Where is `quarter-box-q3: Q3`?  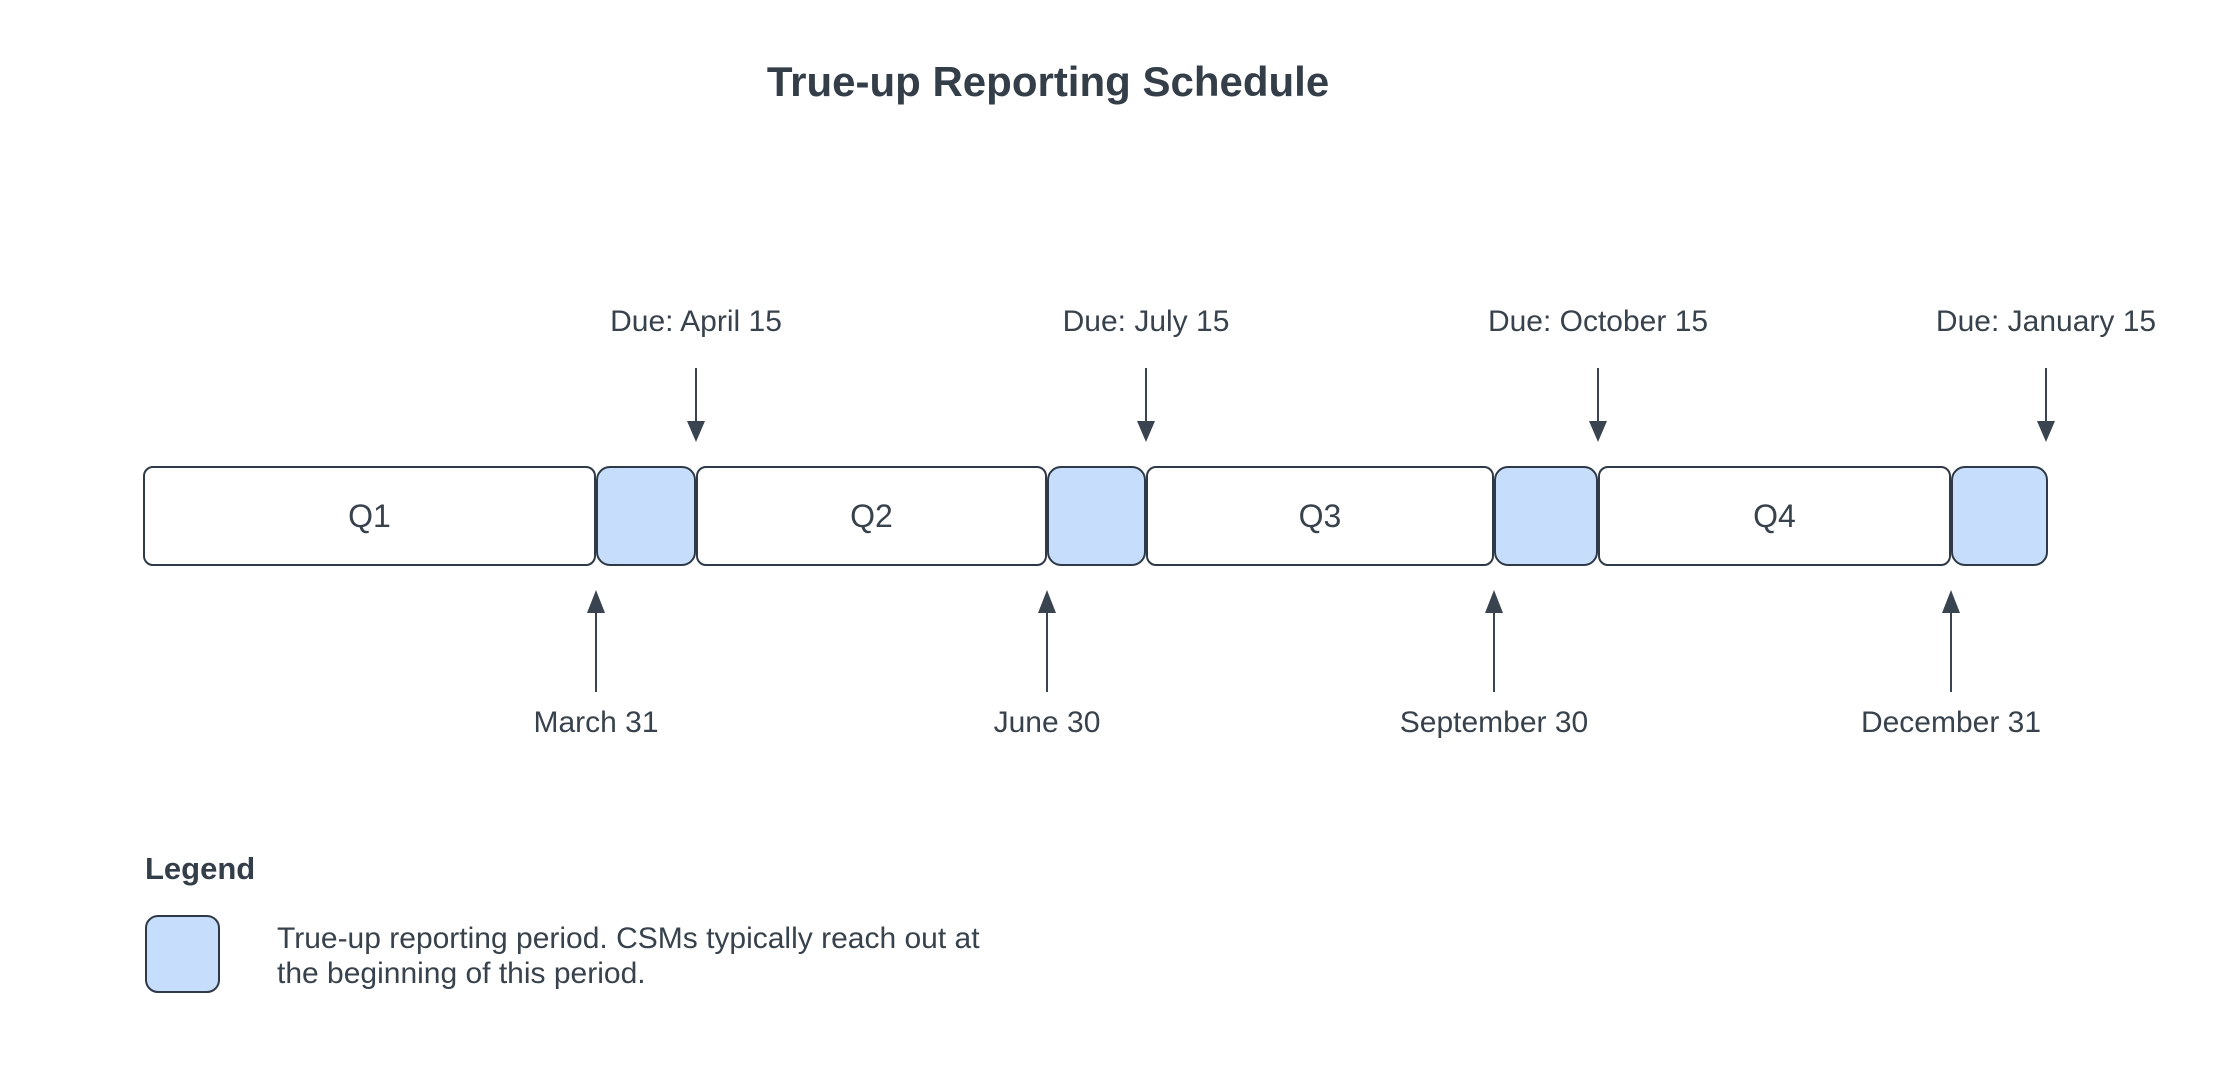 quarter-box-q3: Q3 is located at coordinates (1320, 516).